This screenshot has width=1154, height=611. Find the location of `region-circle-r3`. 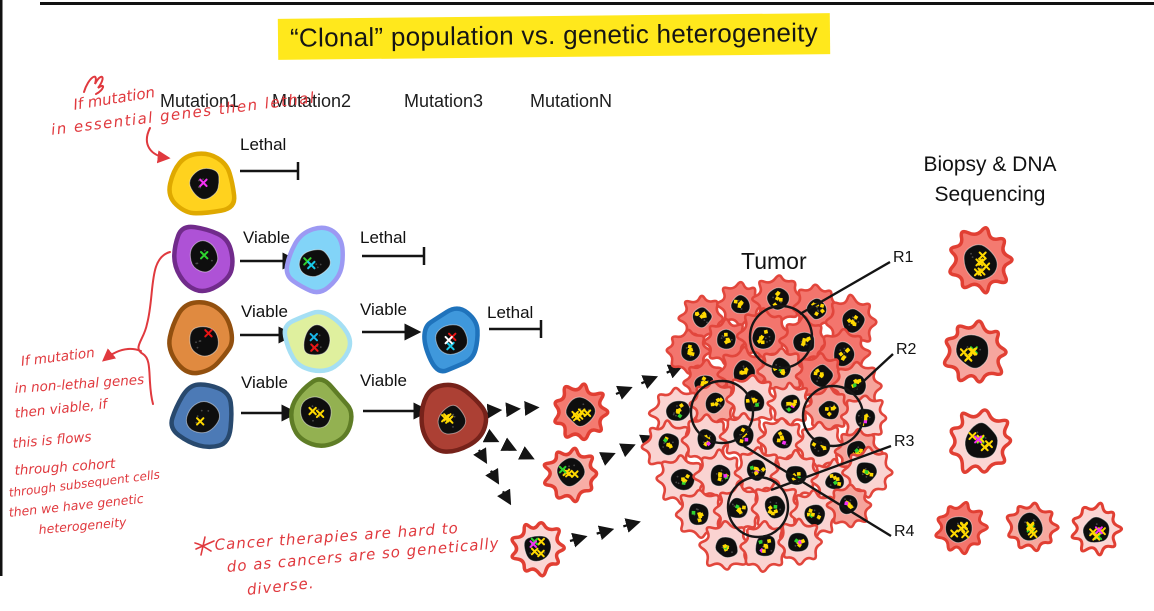

region-circle-r3 is located at coordinates (722, 412).